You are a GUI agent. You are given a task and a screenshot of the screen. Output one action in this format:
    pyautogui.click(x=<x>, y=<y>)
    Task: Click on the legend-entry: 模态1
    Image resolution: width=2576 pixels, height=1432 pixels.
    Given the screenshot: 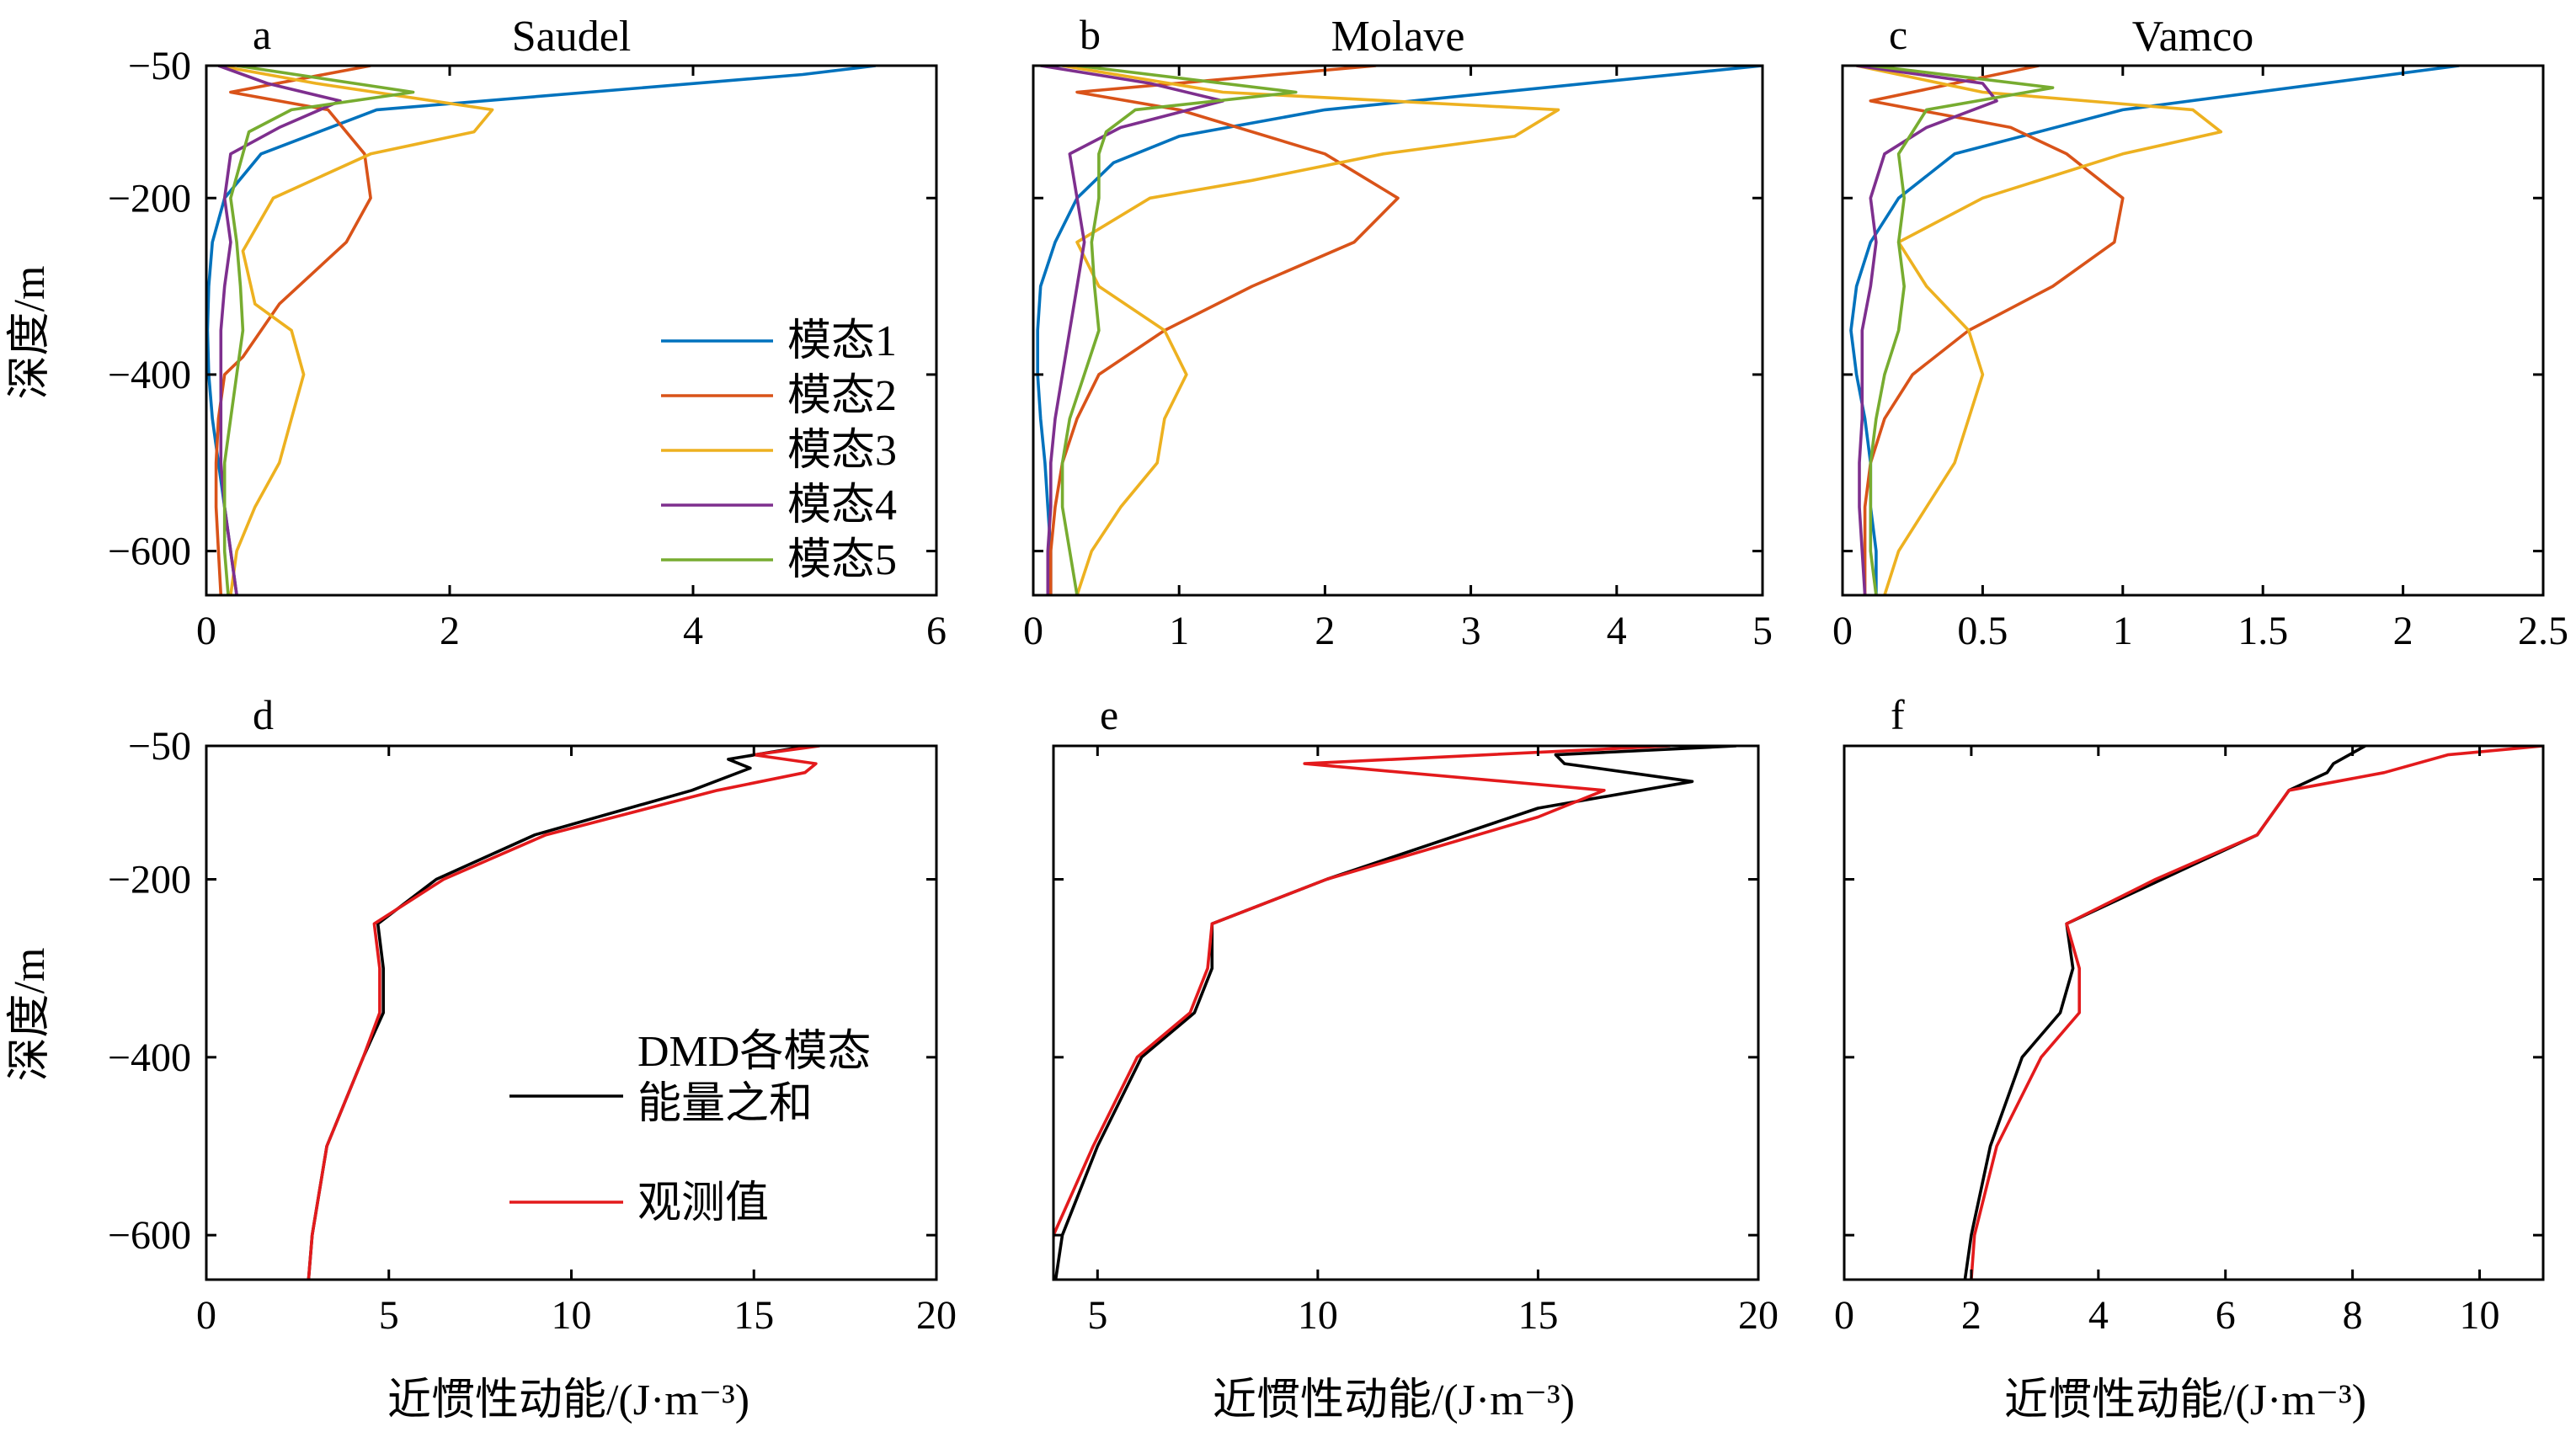 What is the action you would take?
    pyautogui.click(x=842, y=341)
    